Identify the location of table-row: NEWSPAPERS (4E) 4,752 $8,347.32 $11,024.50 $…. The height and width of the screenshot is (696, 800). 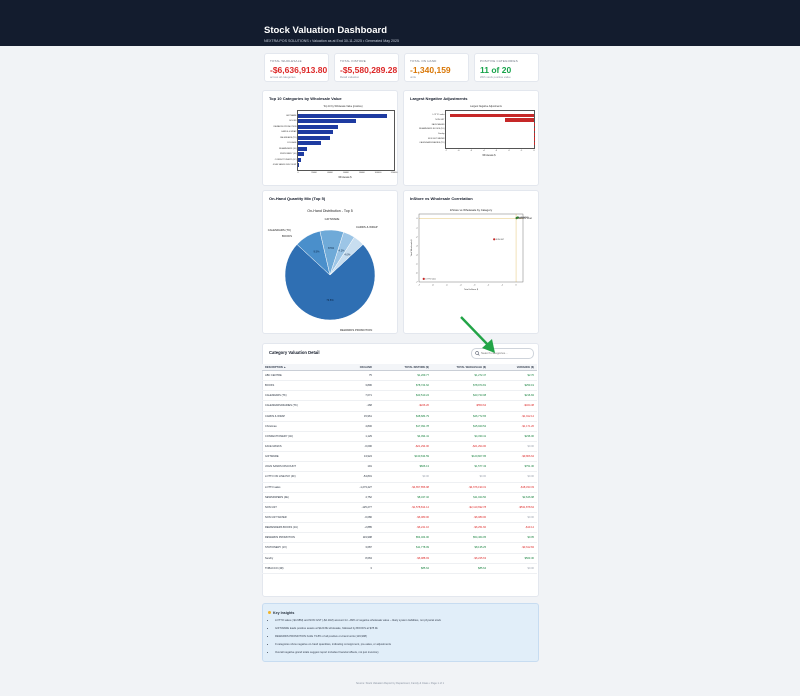
(399, 497).